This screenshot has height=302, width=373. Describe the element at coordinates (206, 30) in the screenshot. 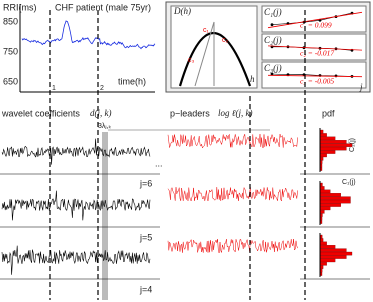

I see `curve-label: c₁` at that location.